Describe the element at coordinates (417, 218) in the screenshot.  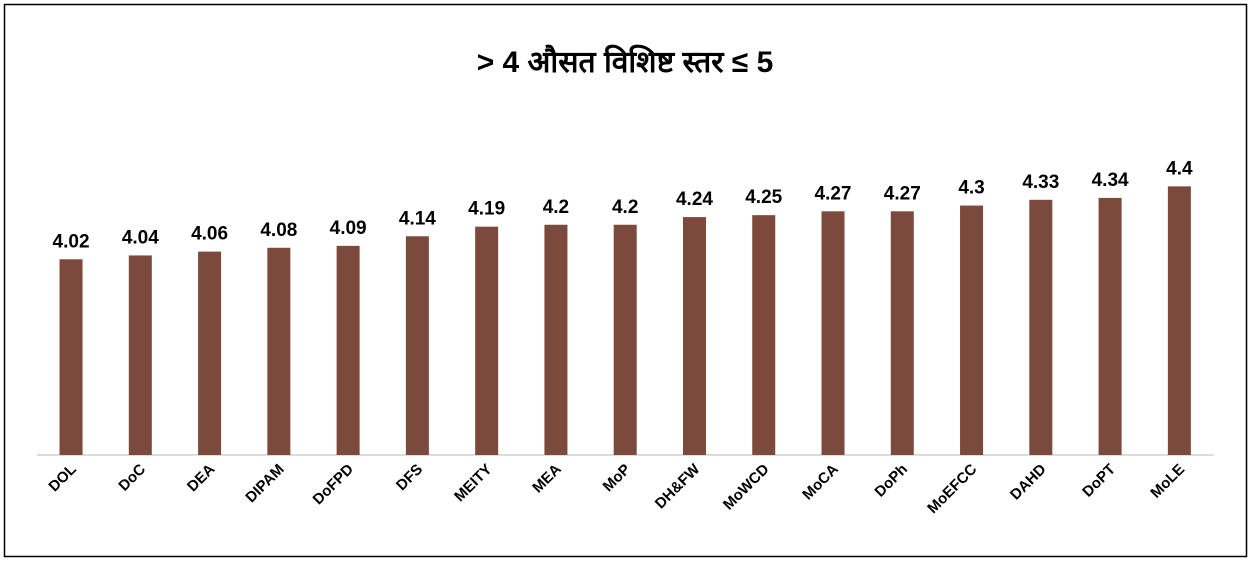
I see `data-label: 4.14` at that location.